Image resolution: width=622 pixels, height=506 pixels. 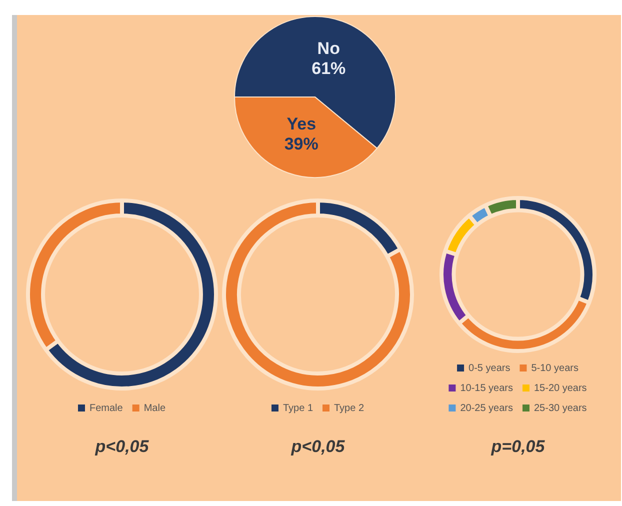 What do you see at coordinates (155, 408) in the screenshot?
I see `legend-label: Male` at bounding box center [155, 408].